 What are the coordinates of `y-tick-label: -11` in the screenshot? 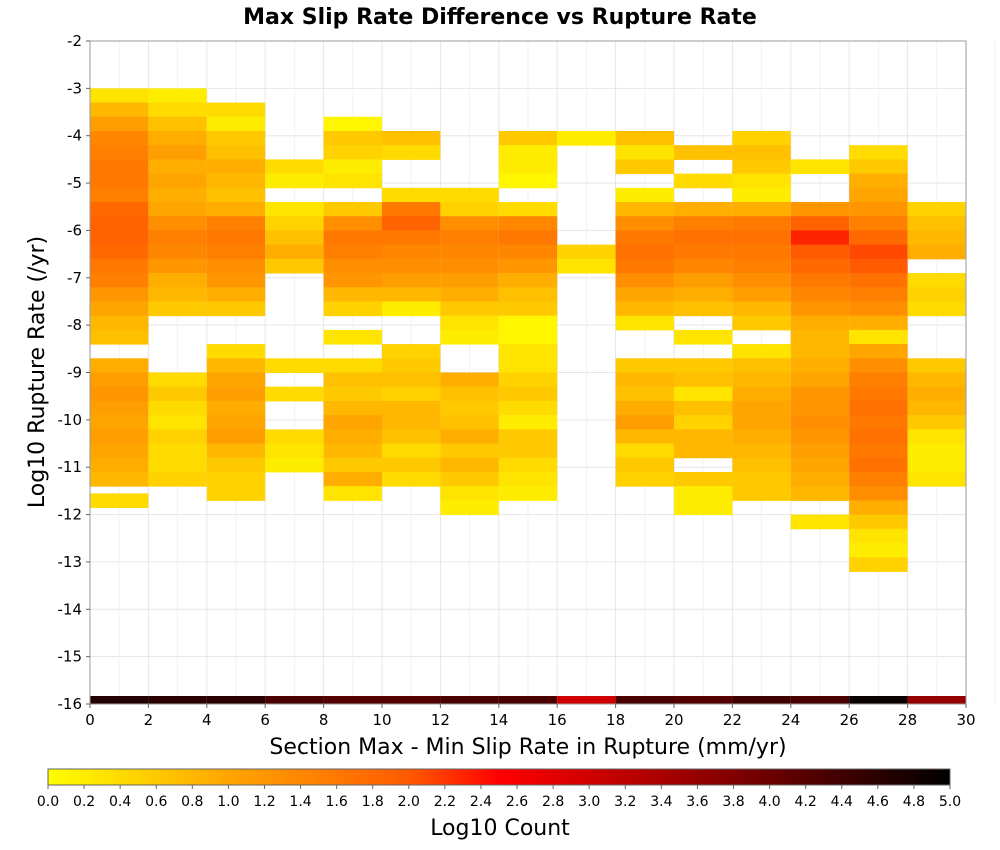 It's located at (70, 467).